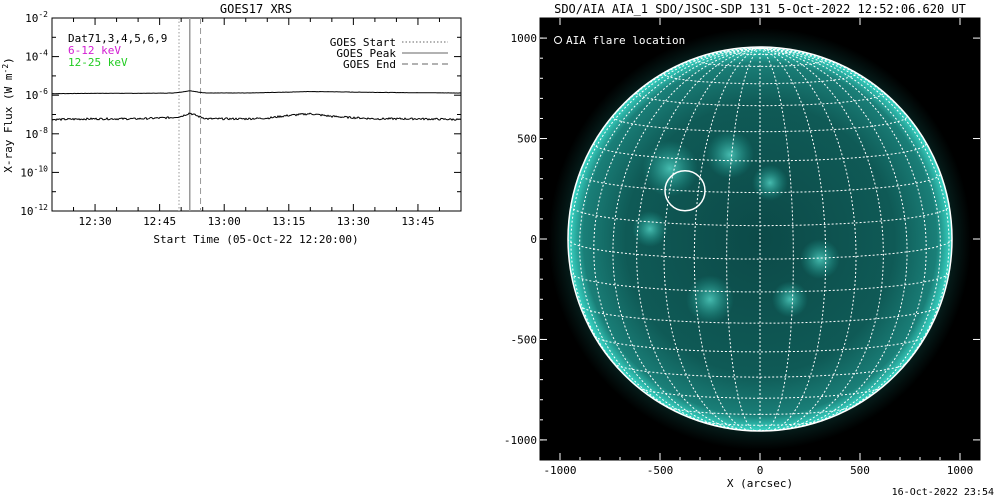 This screenshot has width=1000, height=500. What do you see at coordinates (36, 133) in the screenshot?
I see `xrs-y-tick-label: 10⁻⁸` at bounding box center [36, 133].